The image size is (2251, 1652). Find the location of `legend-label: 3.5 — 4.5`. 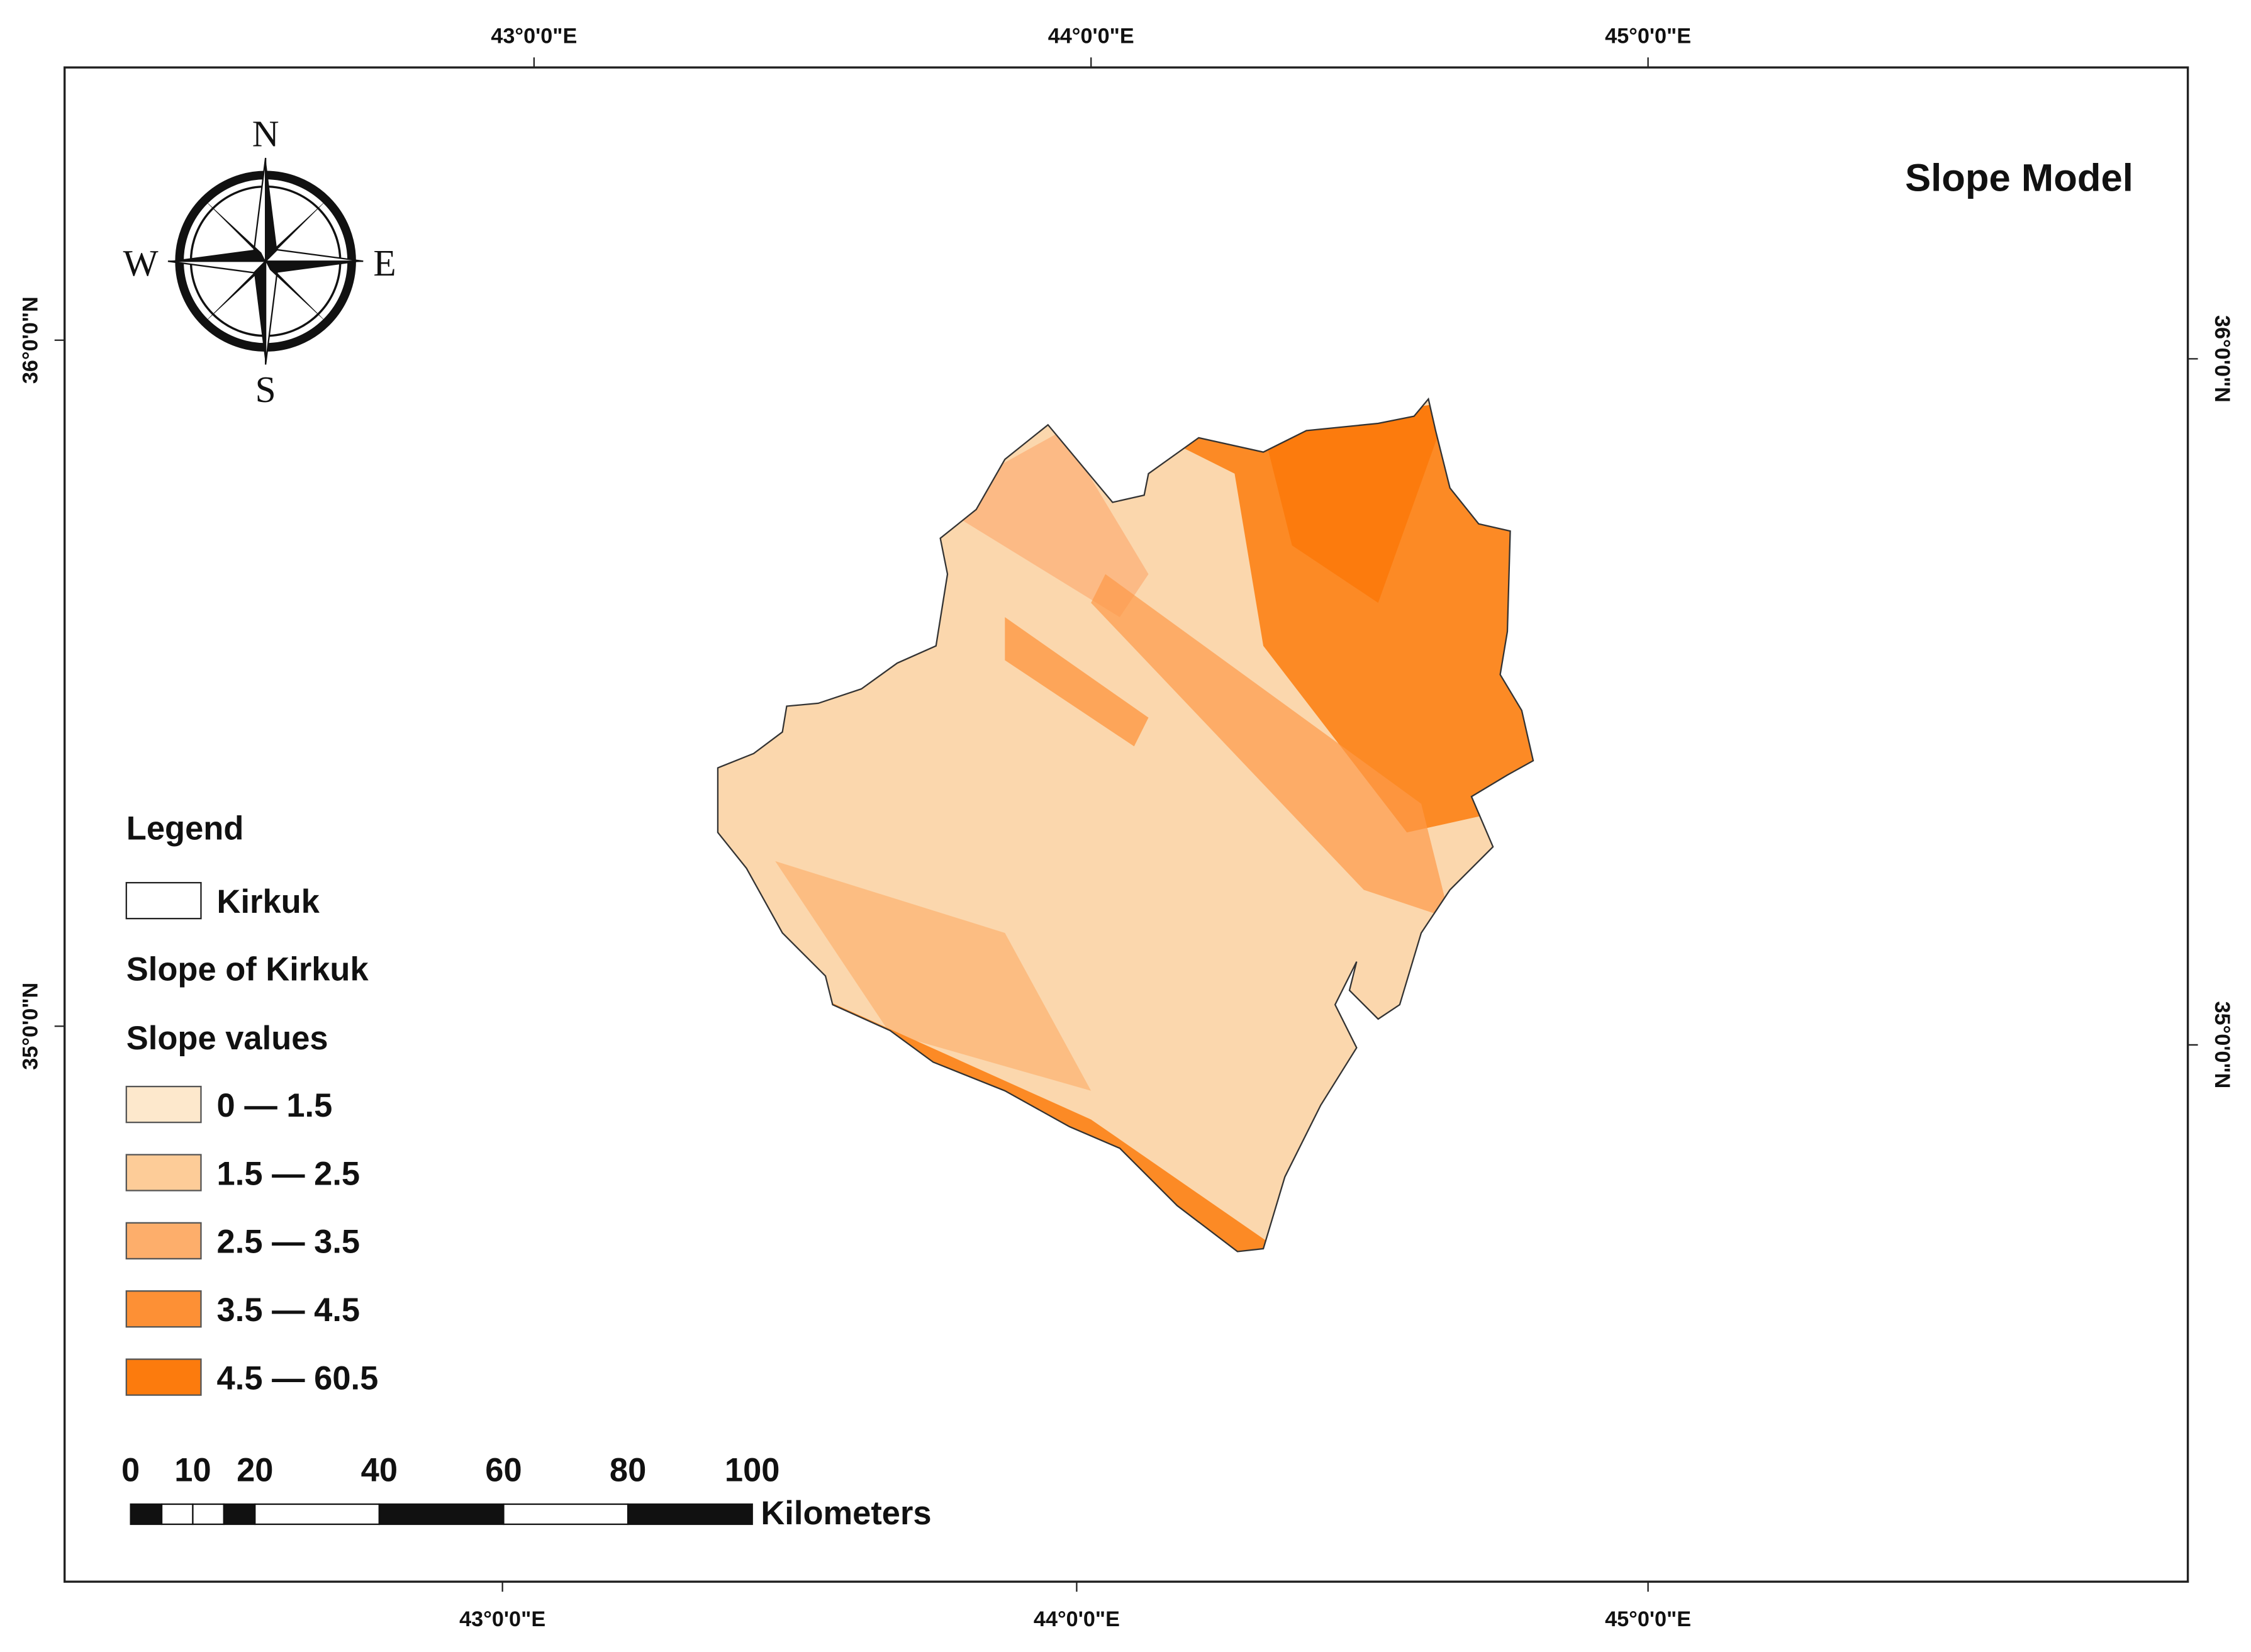

legend-label: 3.5 — 4.5 is located at coordinates (288, 1311).